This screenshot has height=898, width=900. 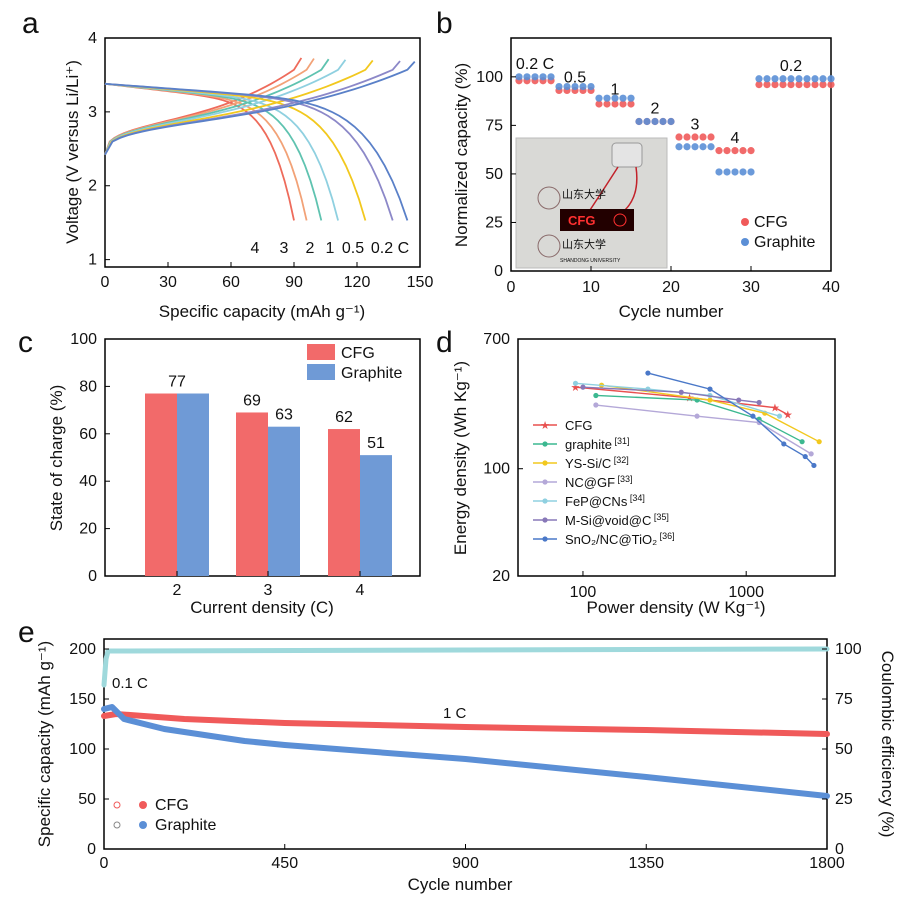 I want to click on y-tick-label: 25, so click(x=494, y=222).